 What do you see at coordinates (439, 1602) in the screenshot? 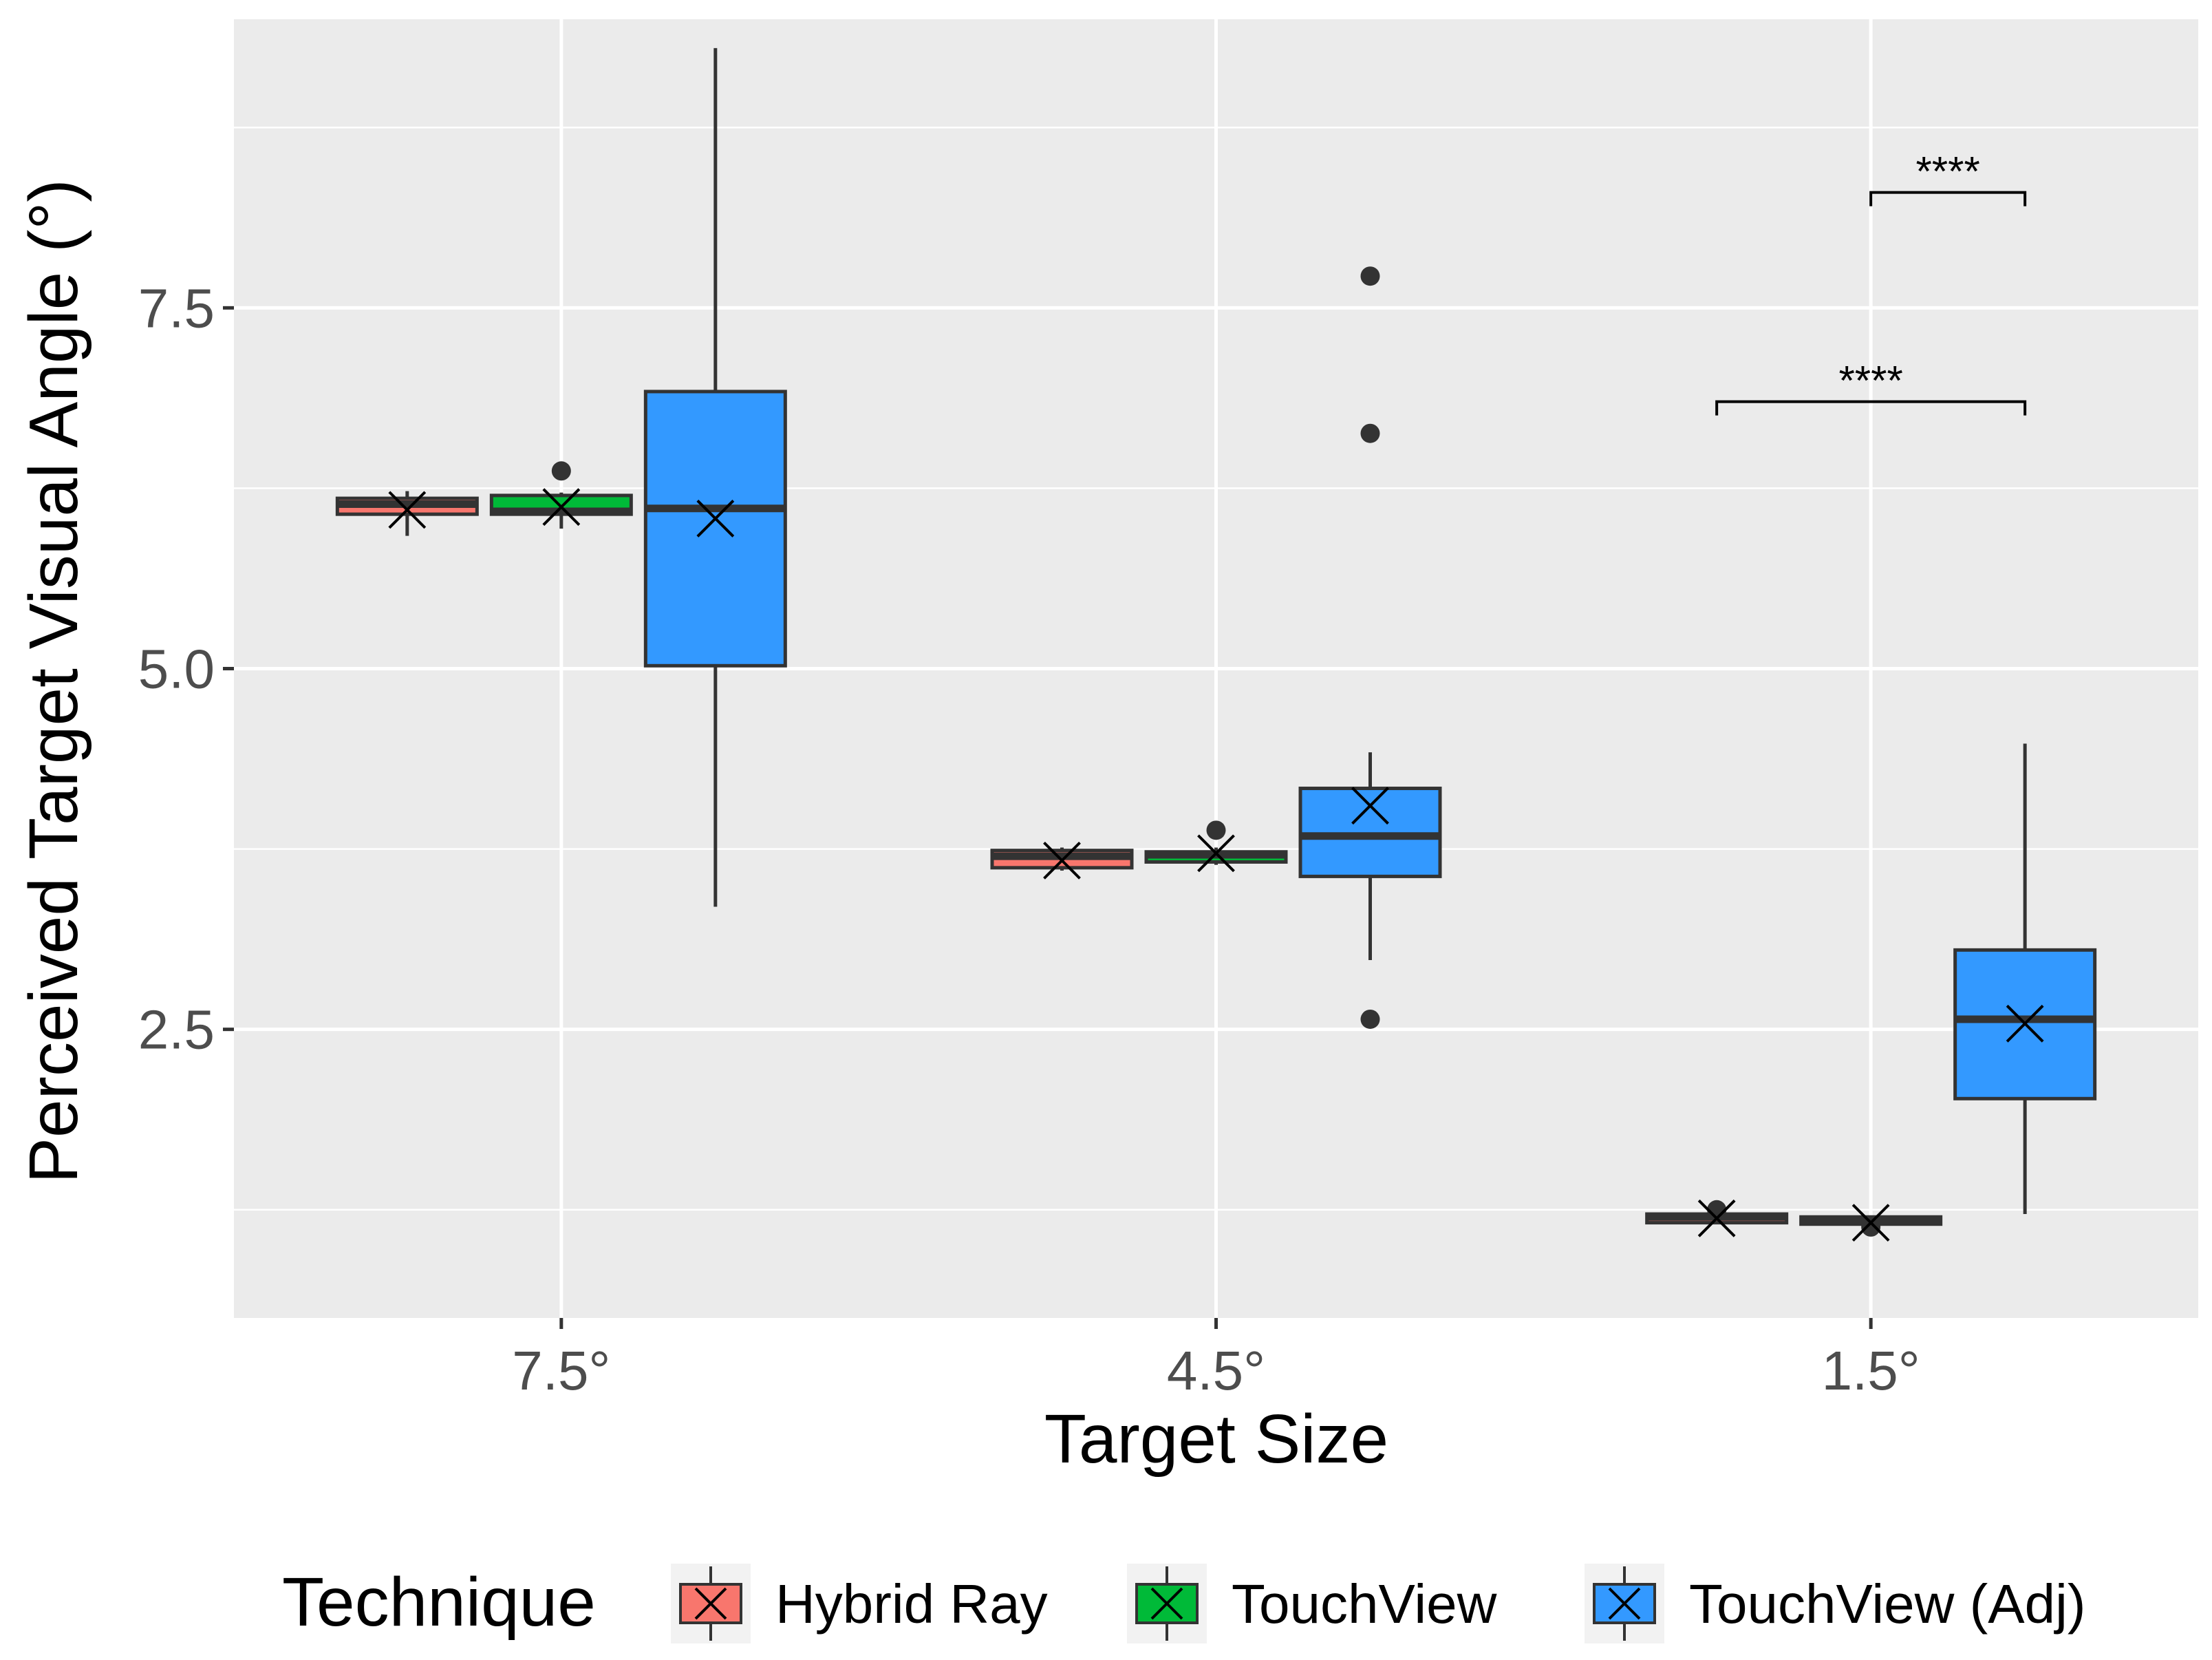
I see `legend-title: Technique` at bounding box center [439, 1602].